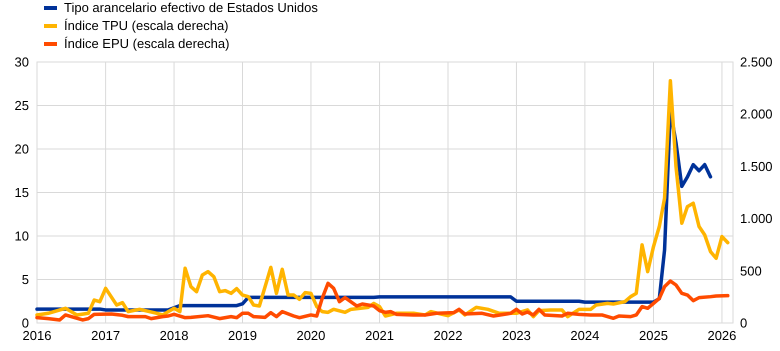 This screenshot has height=351, width=780. I want to click on x-tick-label: 2016, so click(37, 335).